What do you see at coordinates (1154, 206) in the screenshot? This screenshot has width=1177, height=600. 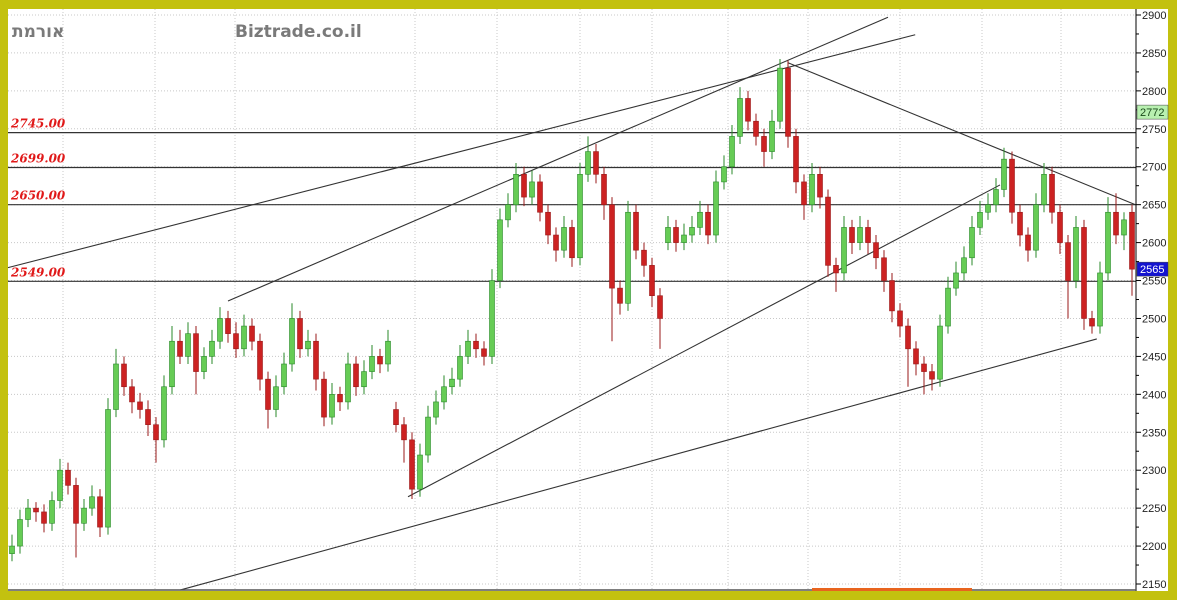 I see `y-tick-label: 2650` at bounding box center [1154, 206].